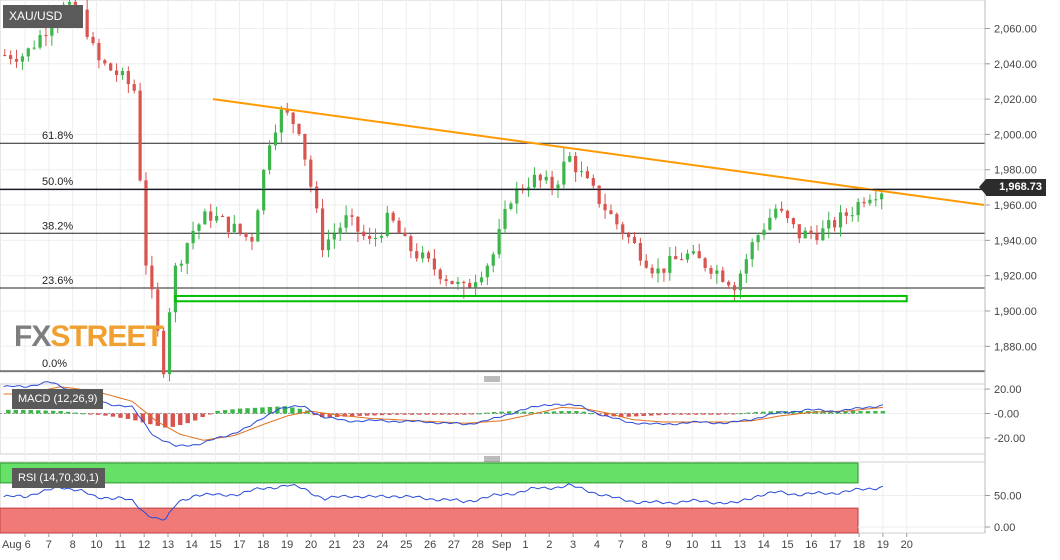  Describe the element at coordinates (429, 520) in the screenshot. I see `rsi-oversold-band` at that location.